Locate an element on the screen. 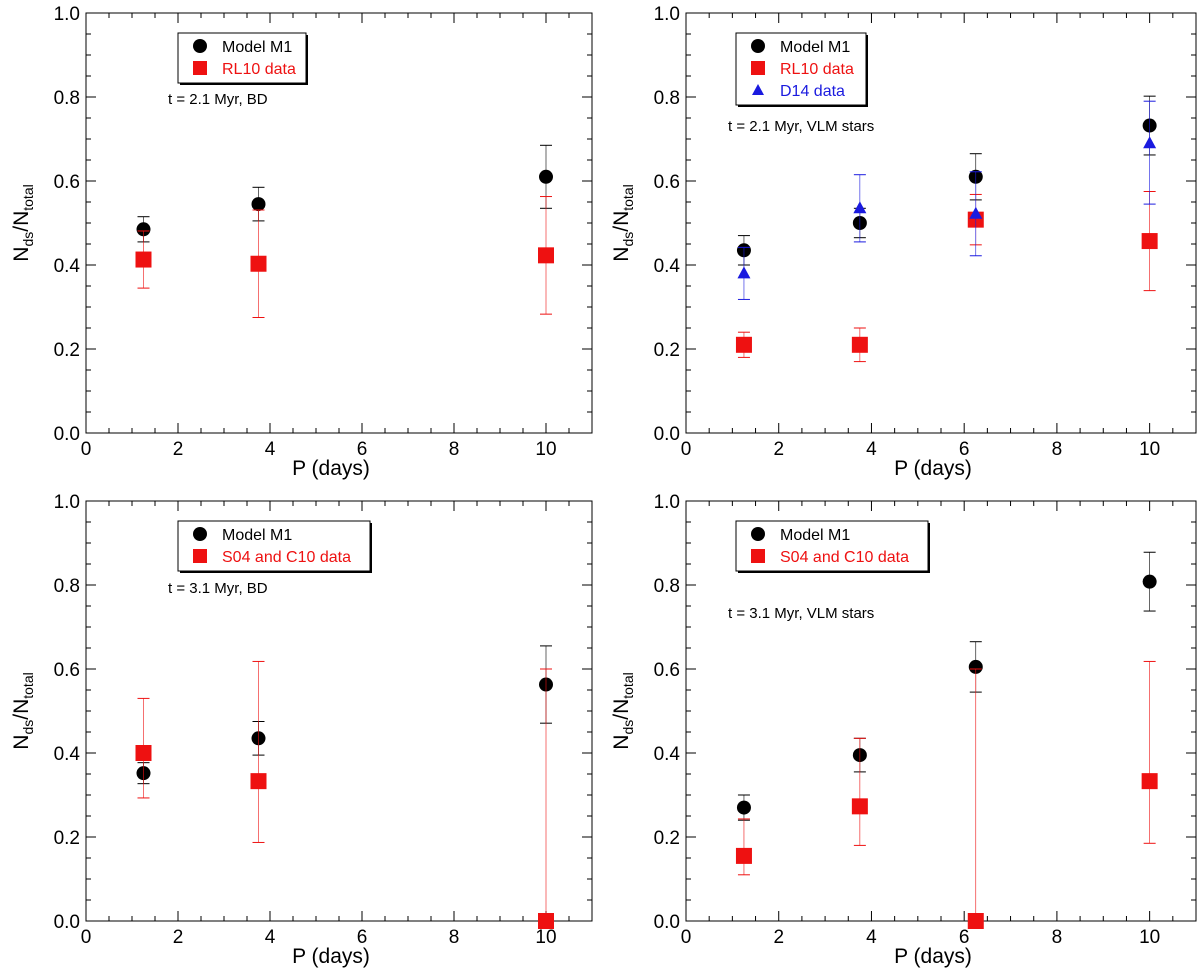 Image resolution: width=1200 pixels, height=976 pixels. series-s04-and-c10-data is located at coordinates (946, 794).